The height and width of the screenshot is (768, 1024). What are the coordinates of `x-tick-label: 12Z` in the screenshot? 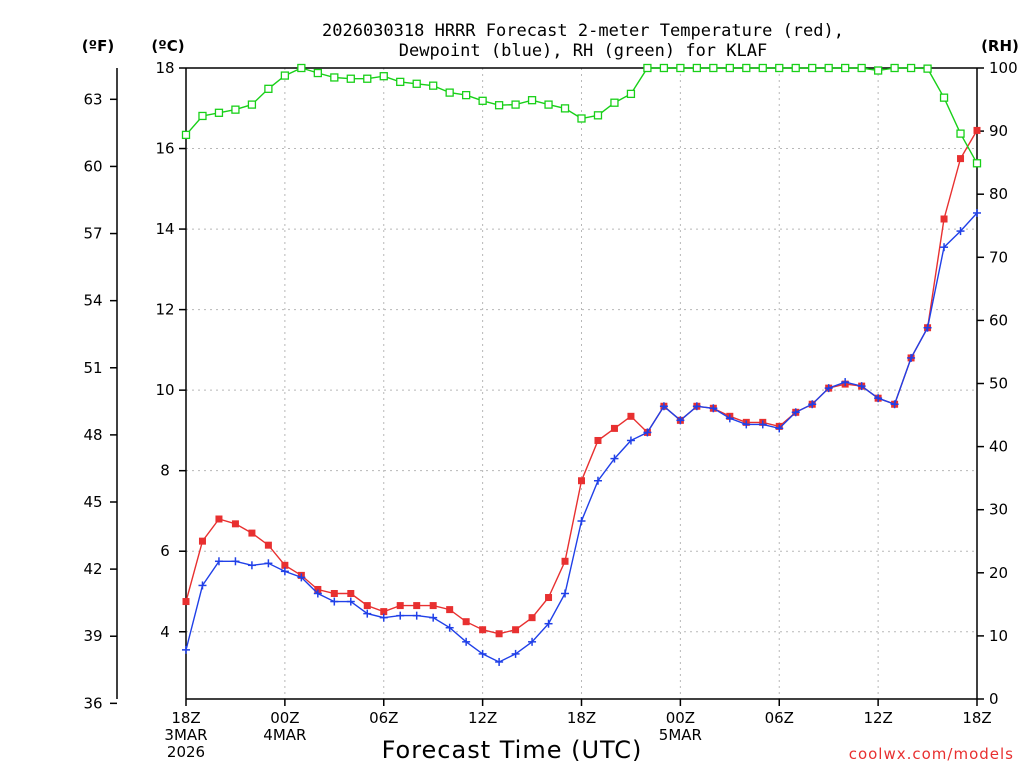 It's located at (482, 718).